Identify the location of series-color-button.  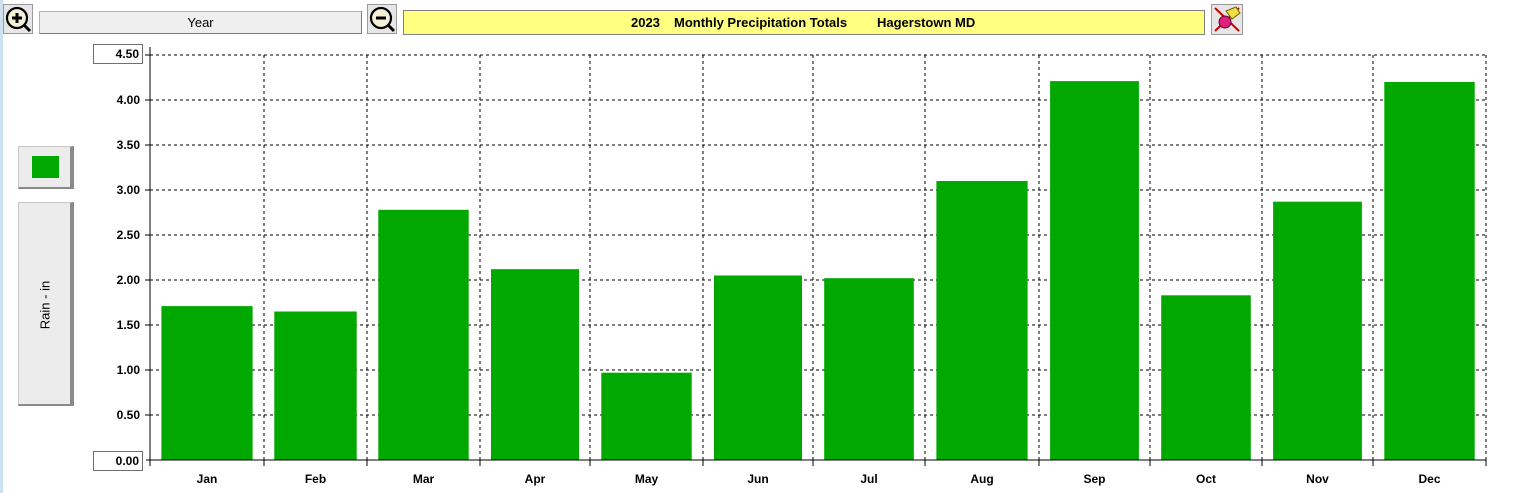
(46, 167).